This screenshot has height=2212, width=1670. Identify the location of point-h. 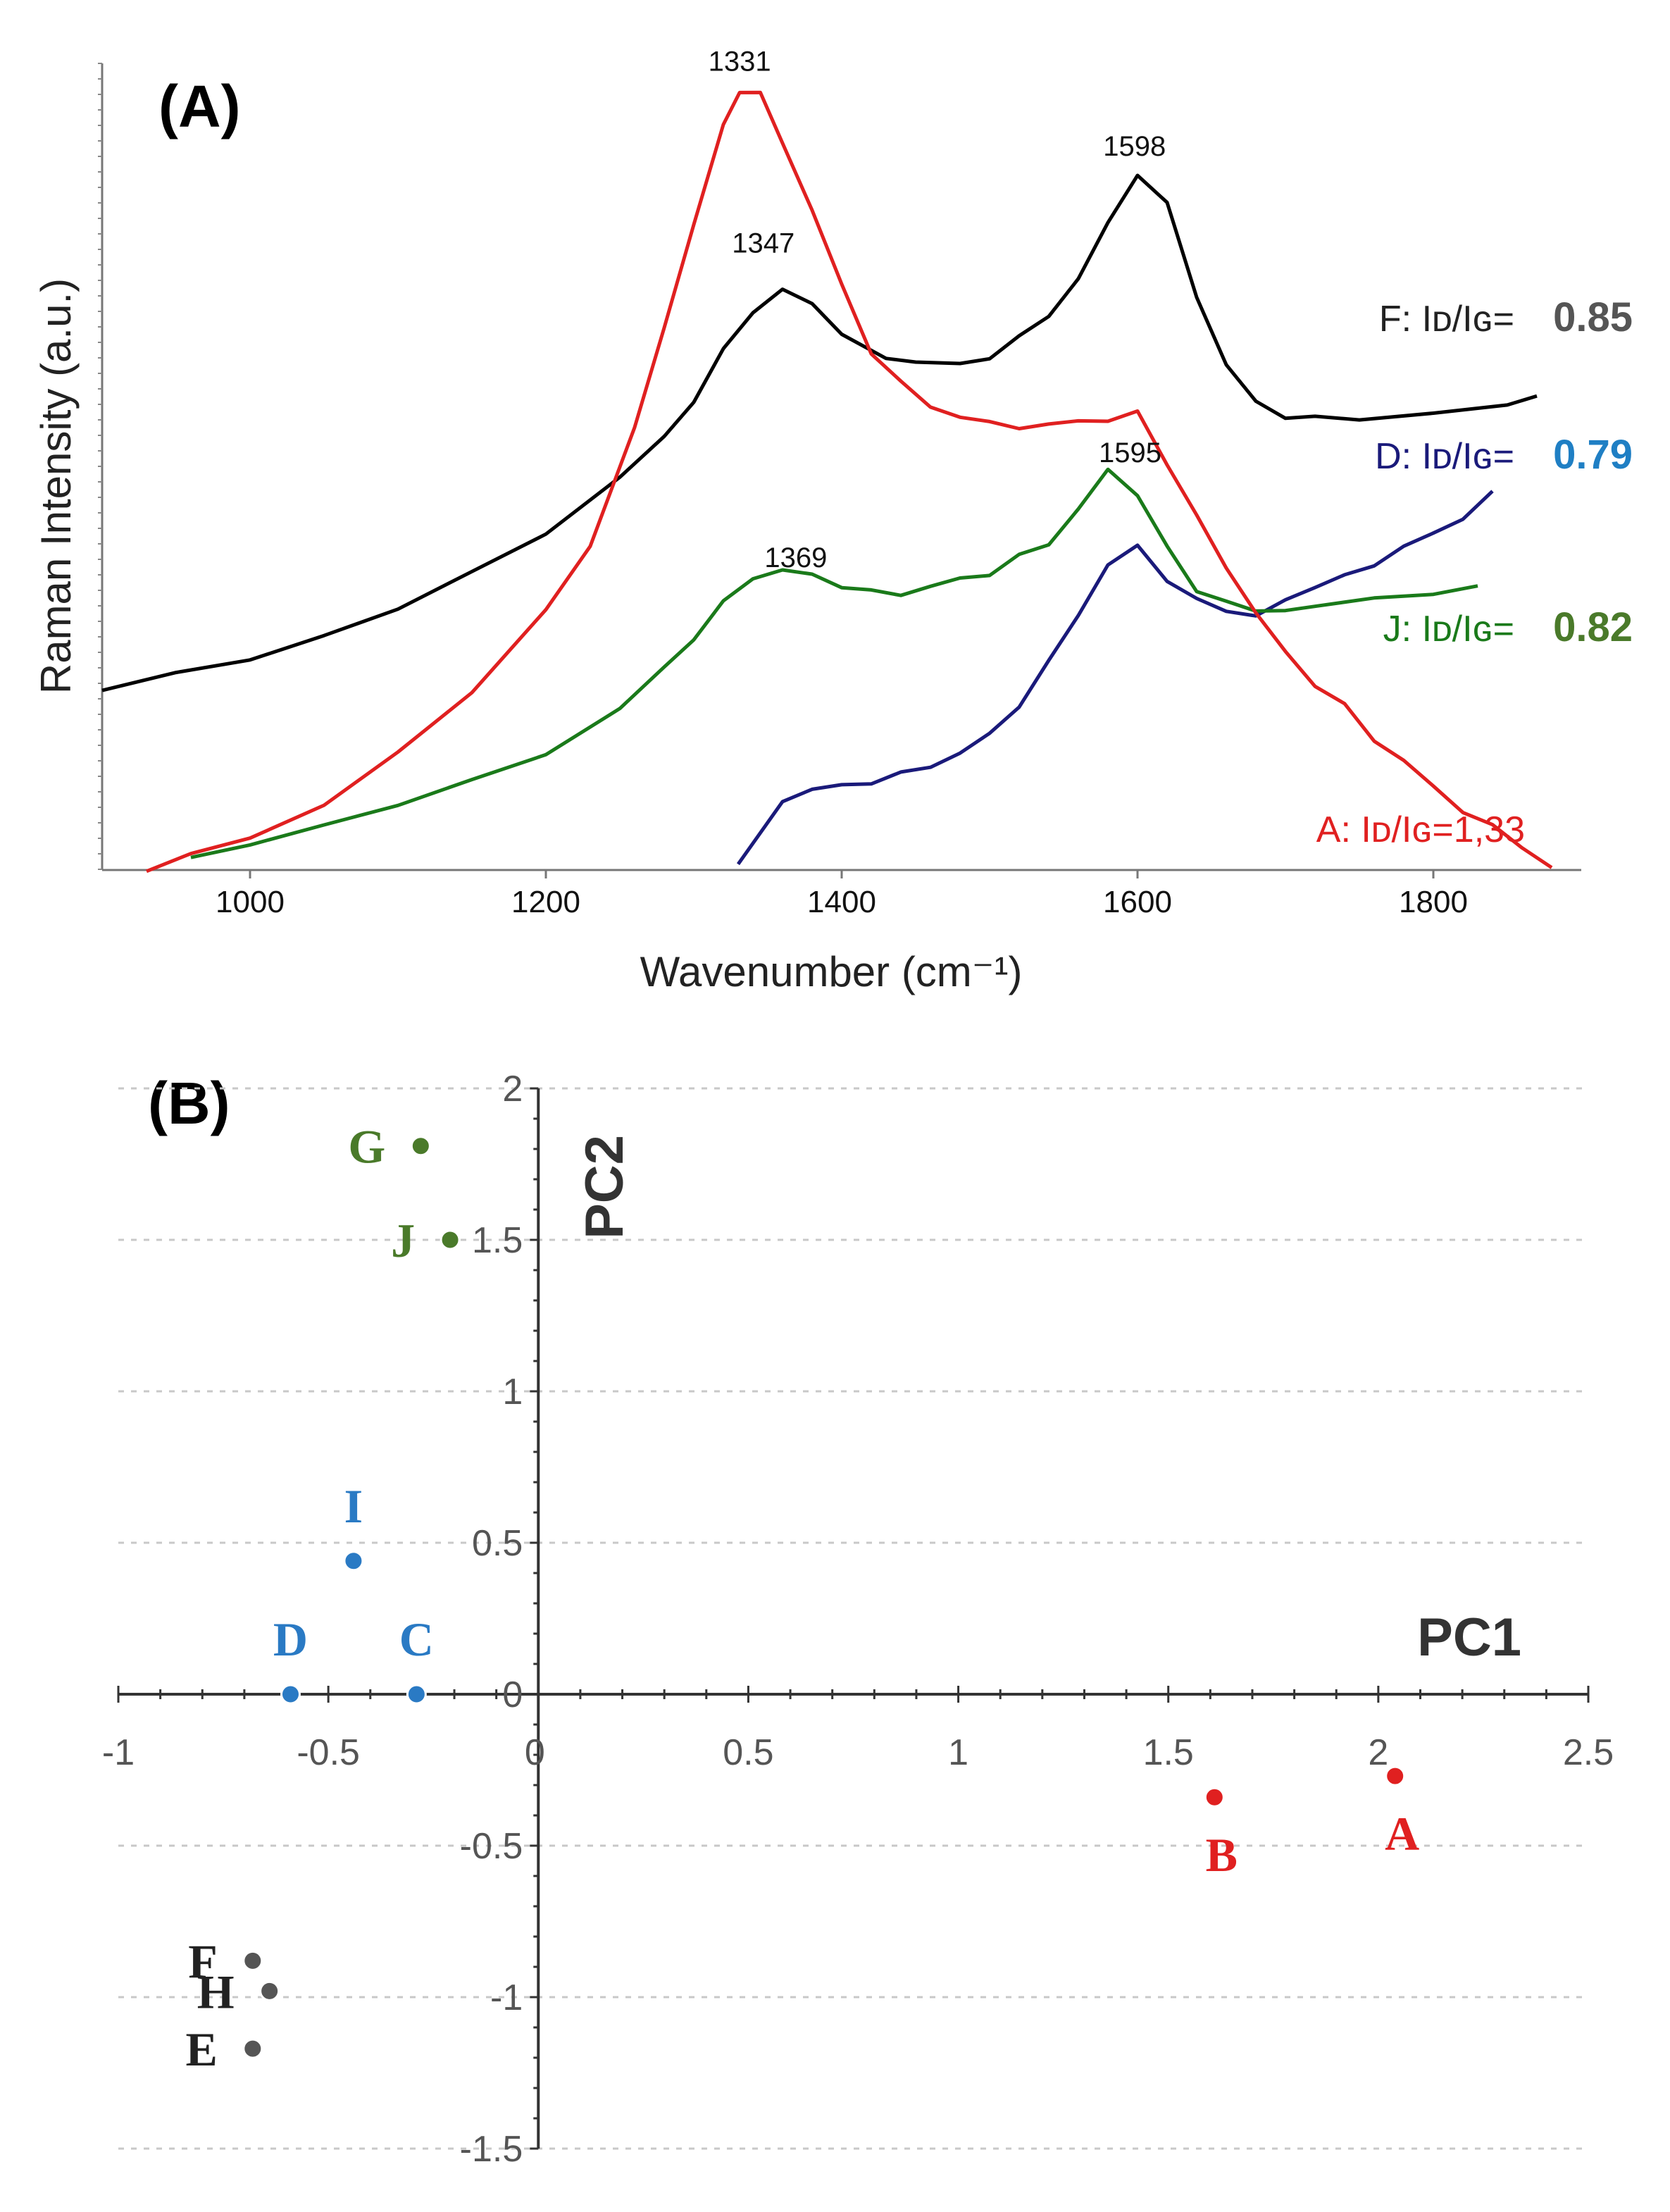
(270, 1990).